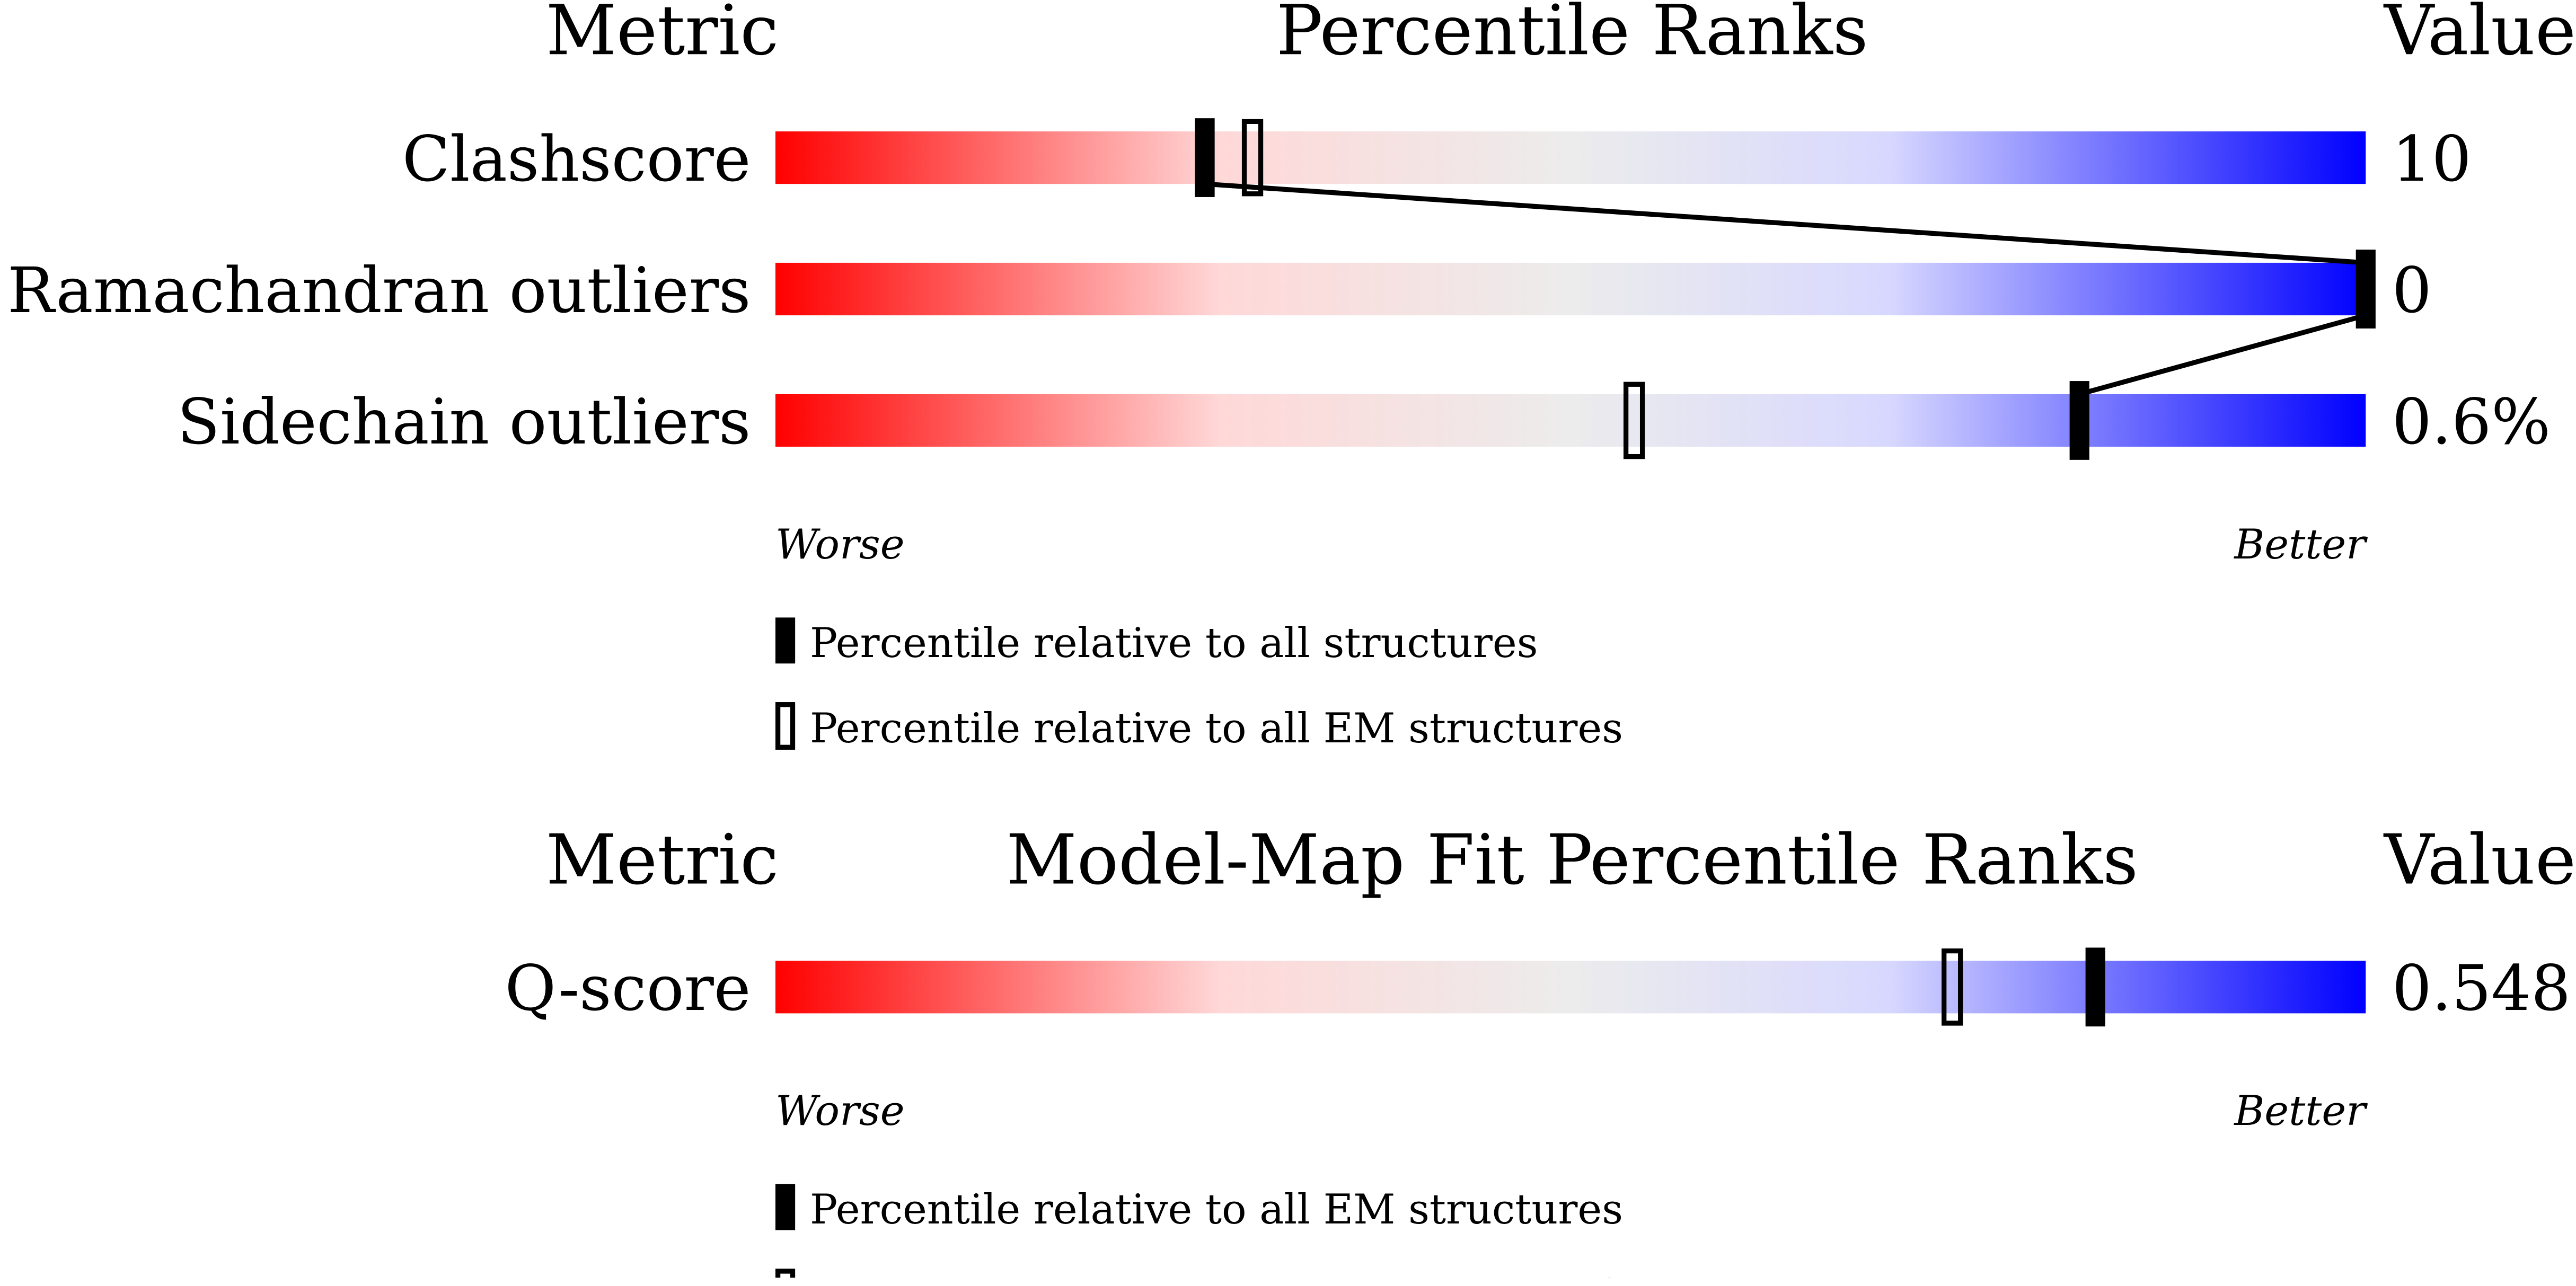  What do you see at coordinates (2095, 987) in the screenshot?
I see `marker-all` at bounding box center [2095, 987].